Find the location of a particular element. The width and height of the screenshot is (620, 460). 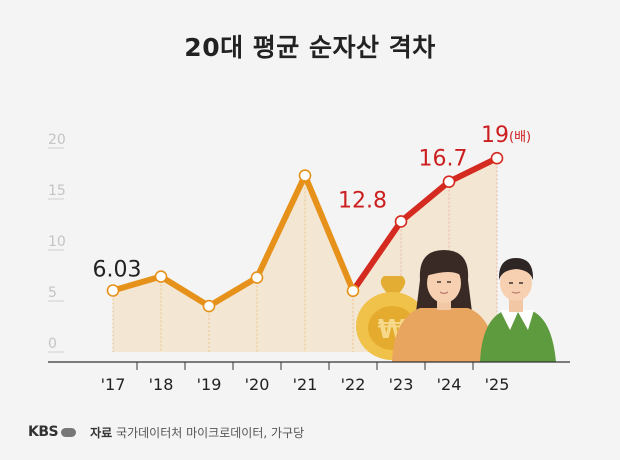

source-text: 국가데이터처 마이크로데이터, 가구당 is located at coordinates (210, 432).